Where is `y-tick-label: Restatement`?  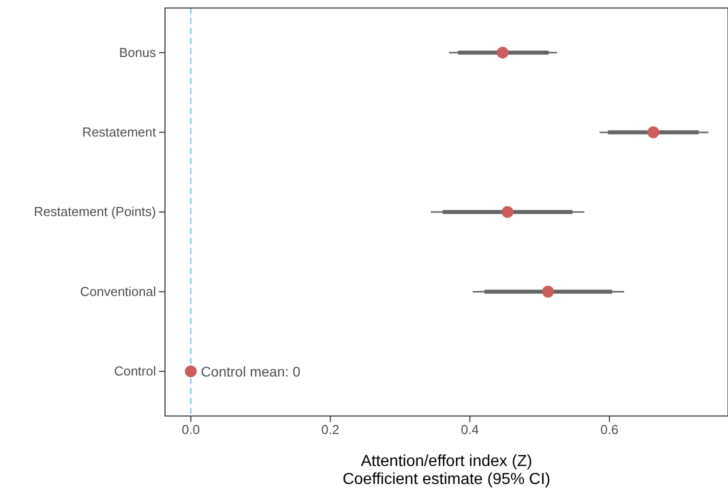
y-tick-label: Restatement is located at coordinates (119, 132).